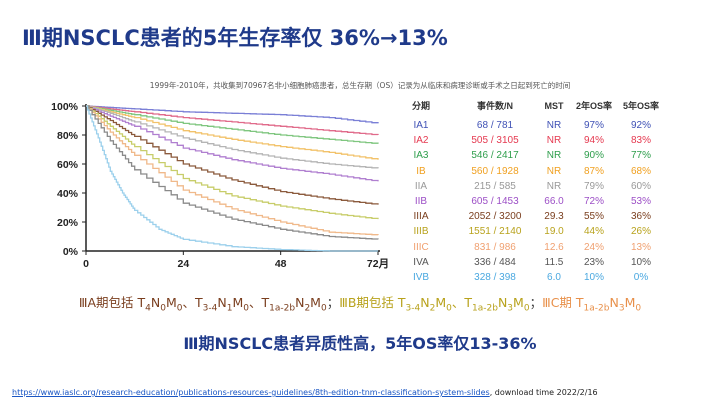 This screenshot has width=720, height=405. What do you see at coordinates (640, 201) in the screenshot?
I see `table-cell-os5: 53%` at bounding box center [640, 201].